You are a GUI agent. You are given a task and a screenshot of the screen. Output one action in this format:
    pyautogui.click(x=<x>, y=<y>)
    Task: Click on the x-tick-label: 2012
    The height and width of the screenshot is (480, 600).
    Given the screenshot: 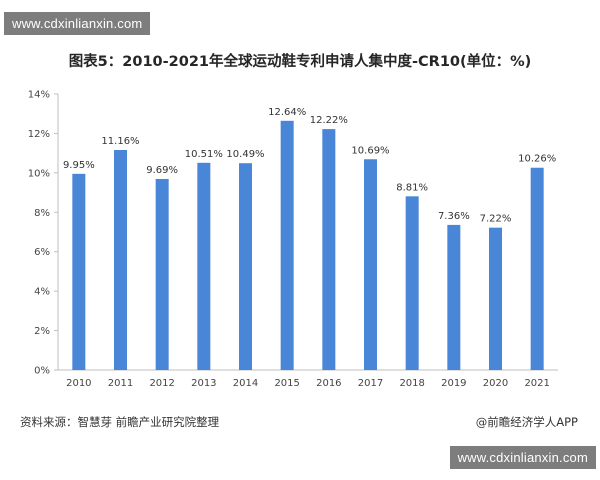 What is the action you would take?
    pyautogui.click(x=161, y=383)
    